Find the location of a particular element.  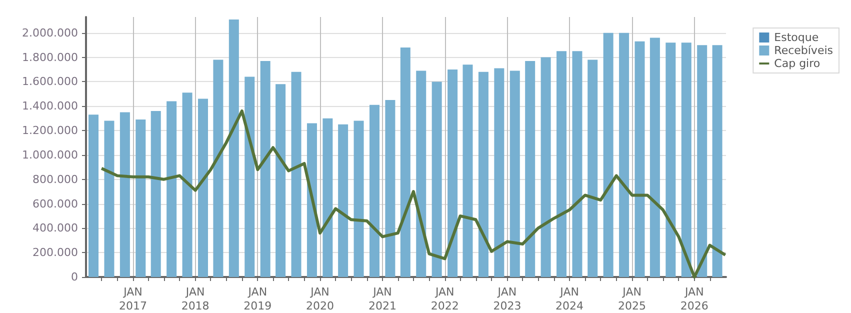

x-tick-label: JAN 2021 is located at coordinates (382, 299).